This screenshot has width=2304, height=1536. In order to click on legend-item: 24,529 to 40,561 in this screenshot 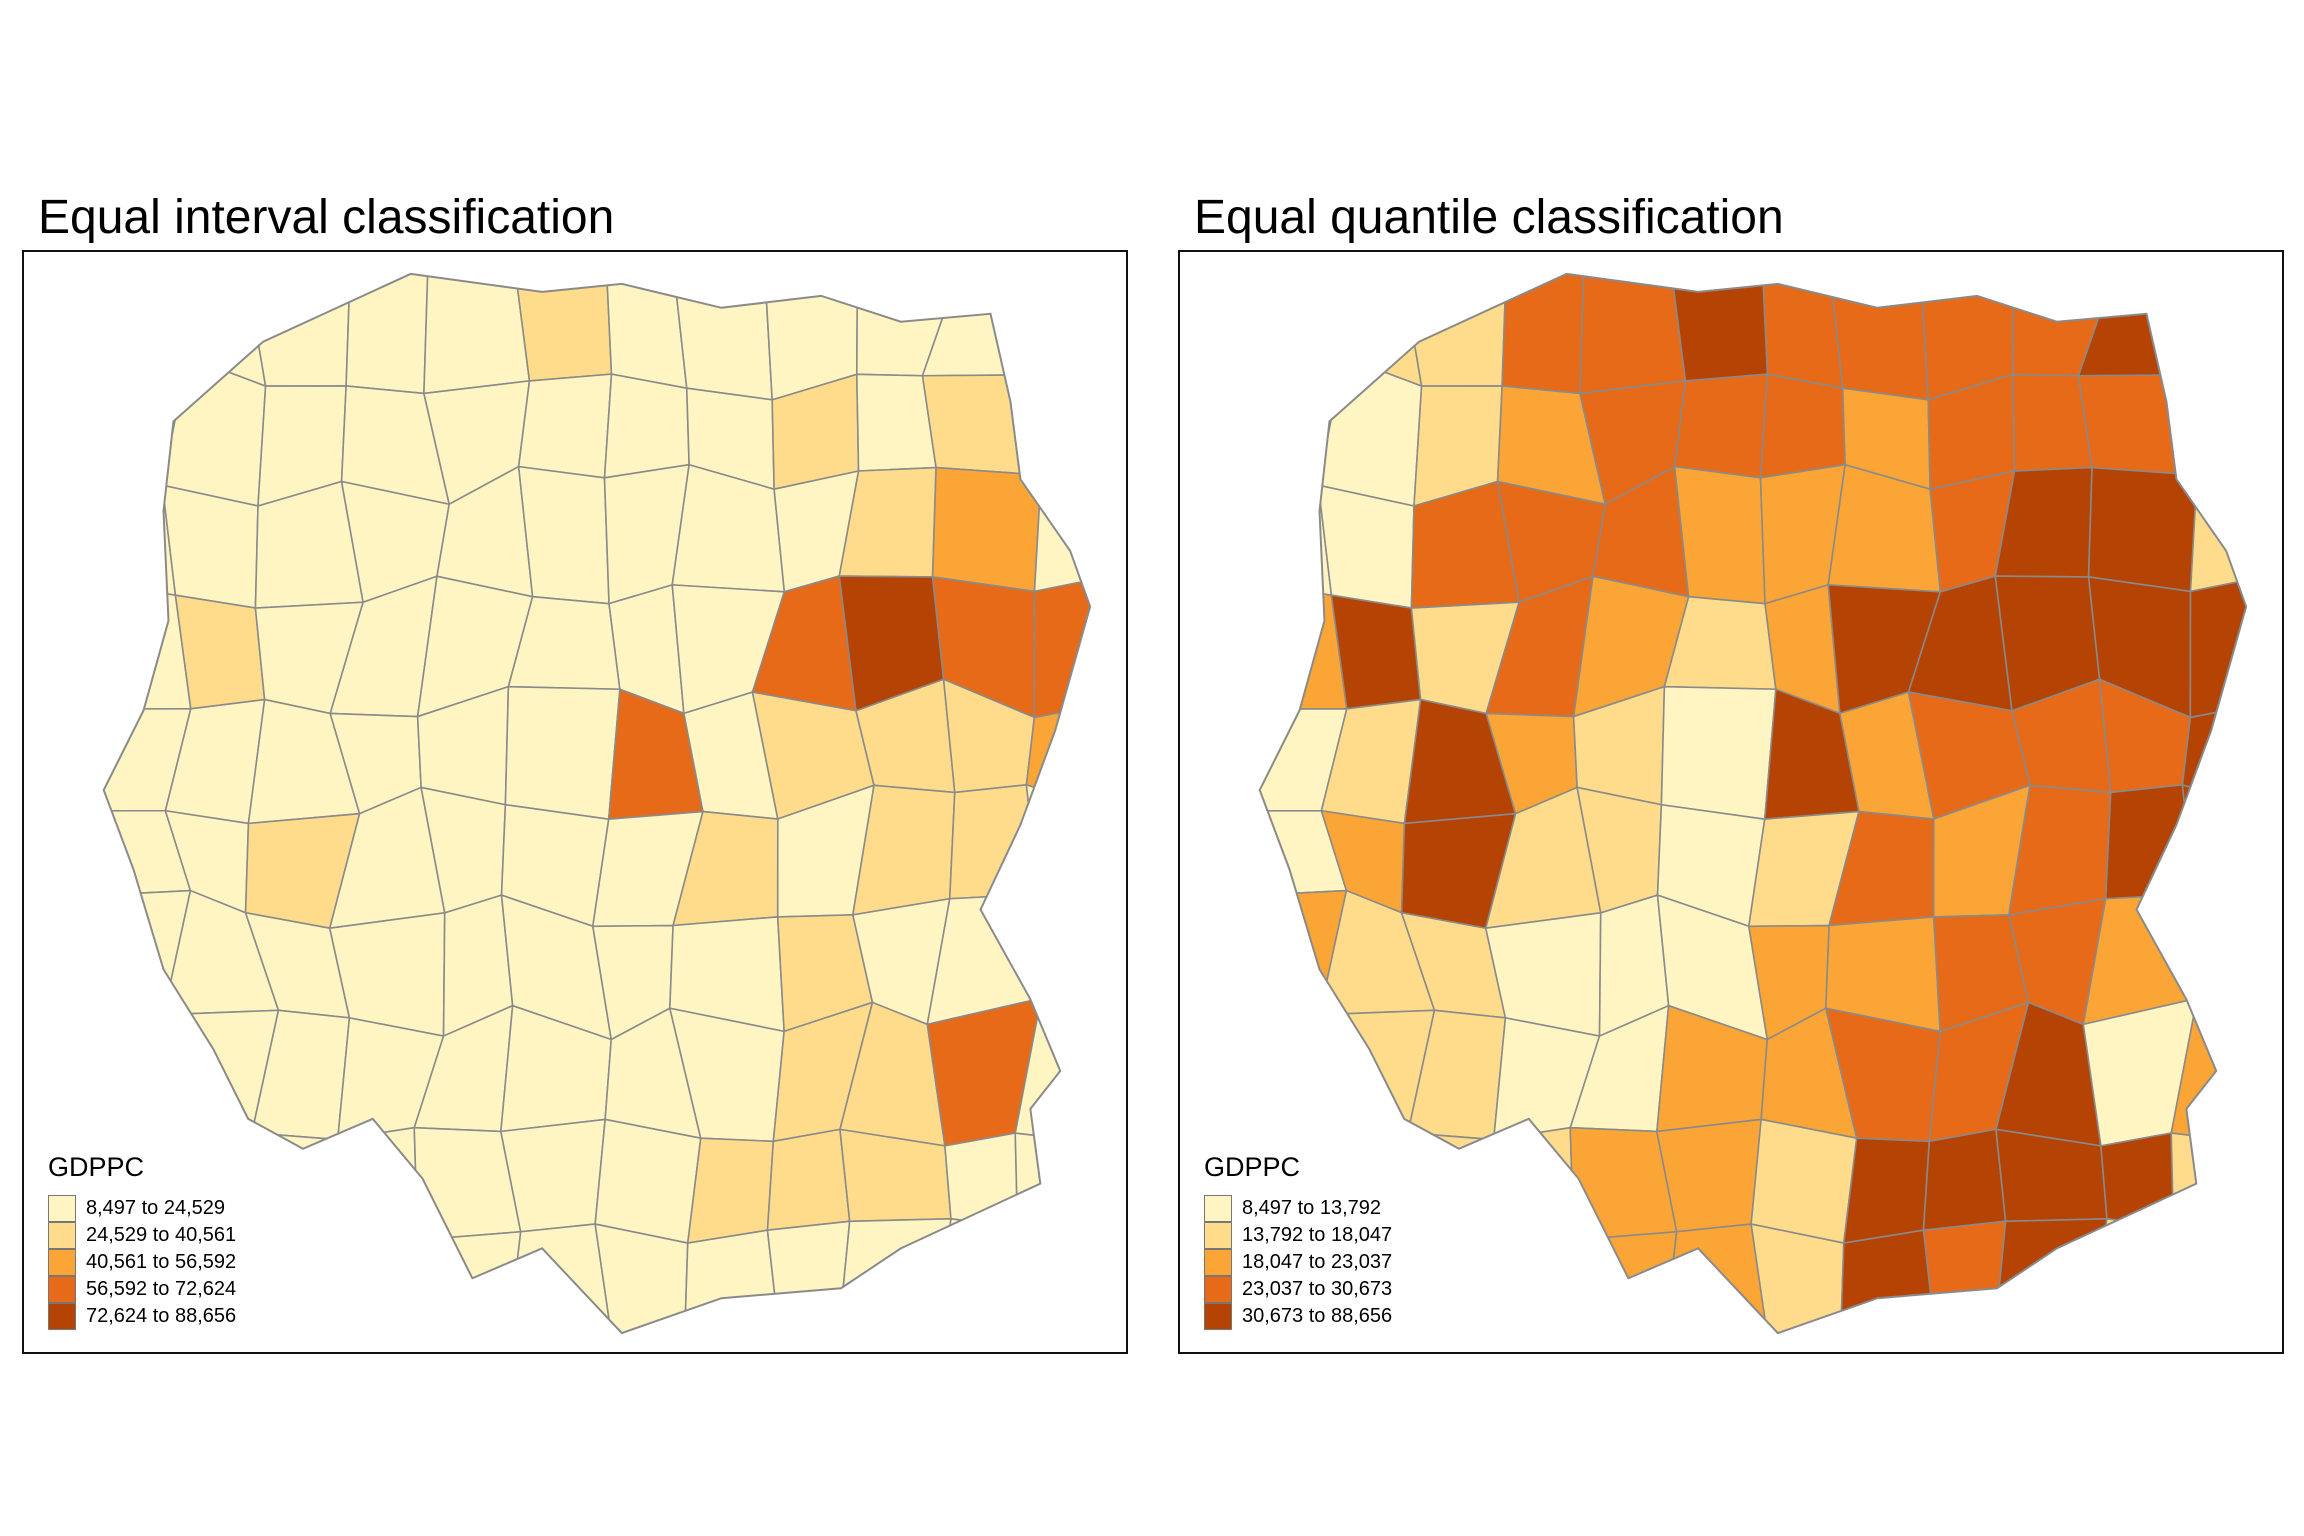, I will do `click(142, 1235)`.